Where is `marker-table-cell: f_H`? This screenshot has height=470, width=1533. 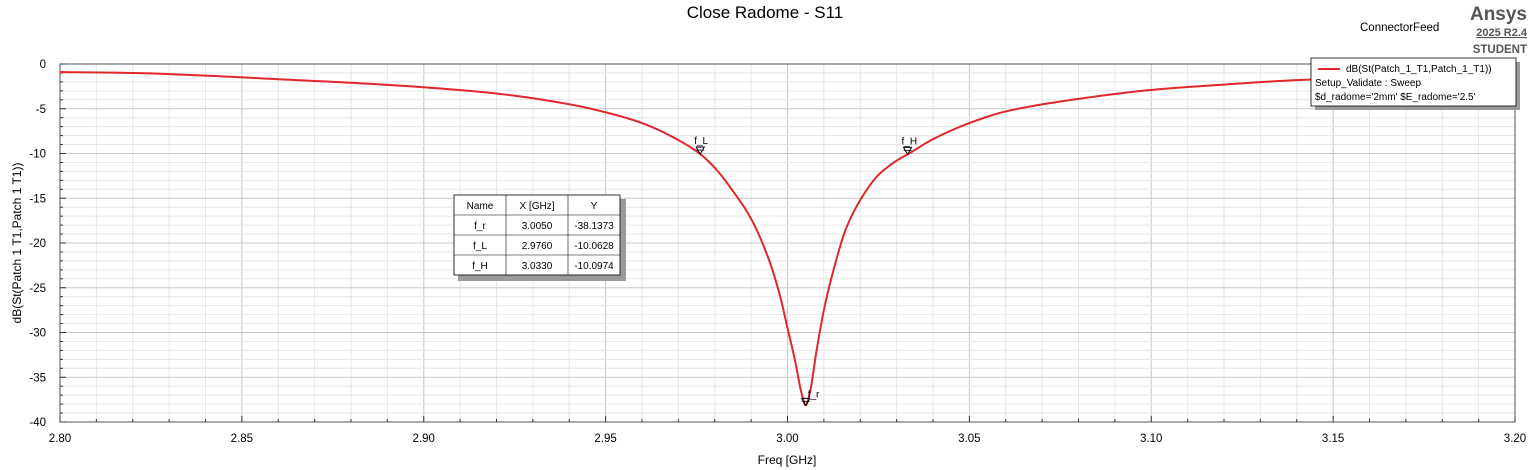
marker-table-cell: f_H is located at coordinates (480, 266).